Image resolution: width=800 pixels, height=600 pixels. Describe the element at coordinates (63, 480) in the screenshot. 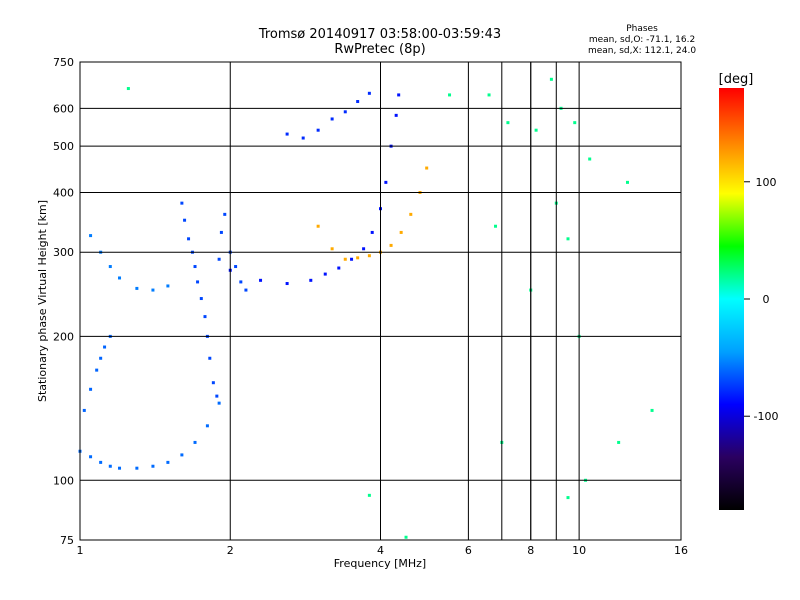

I see `y-tick-label: 100` at that location.